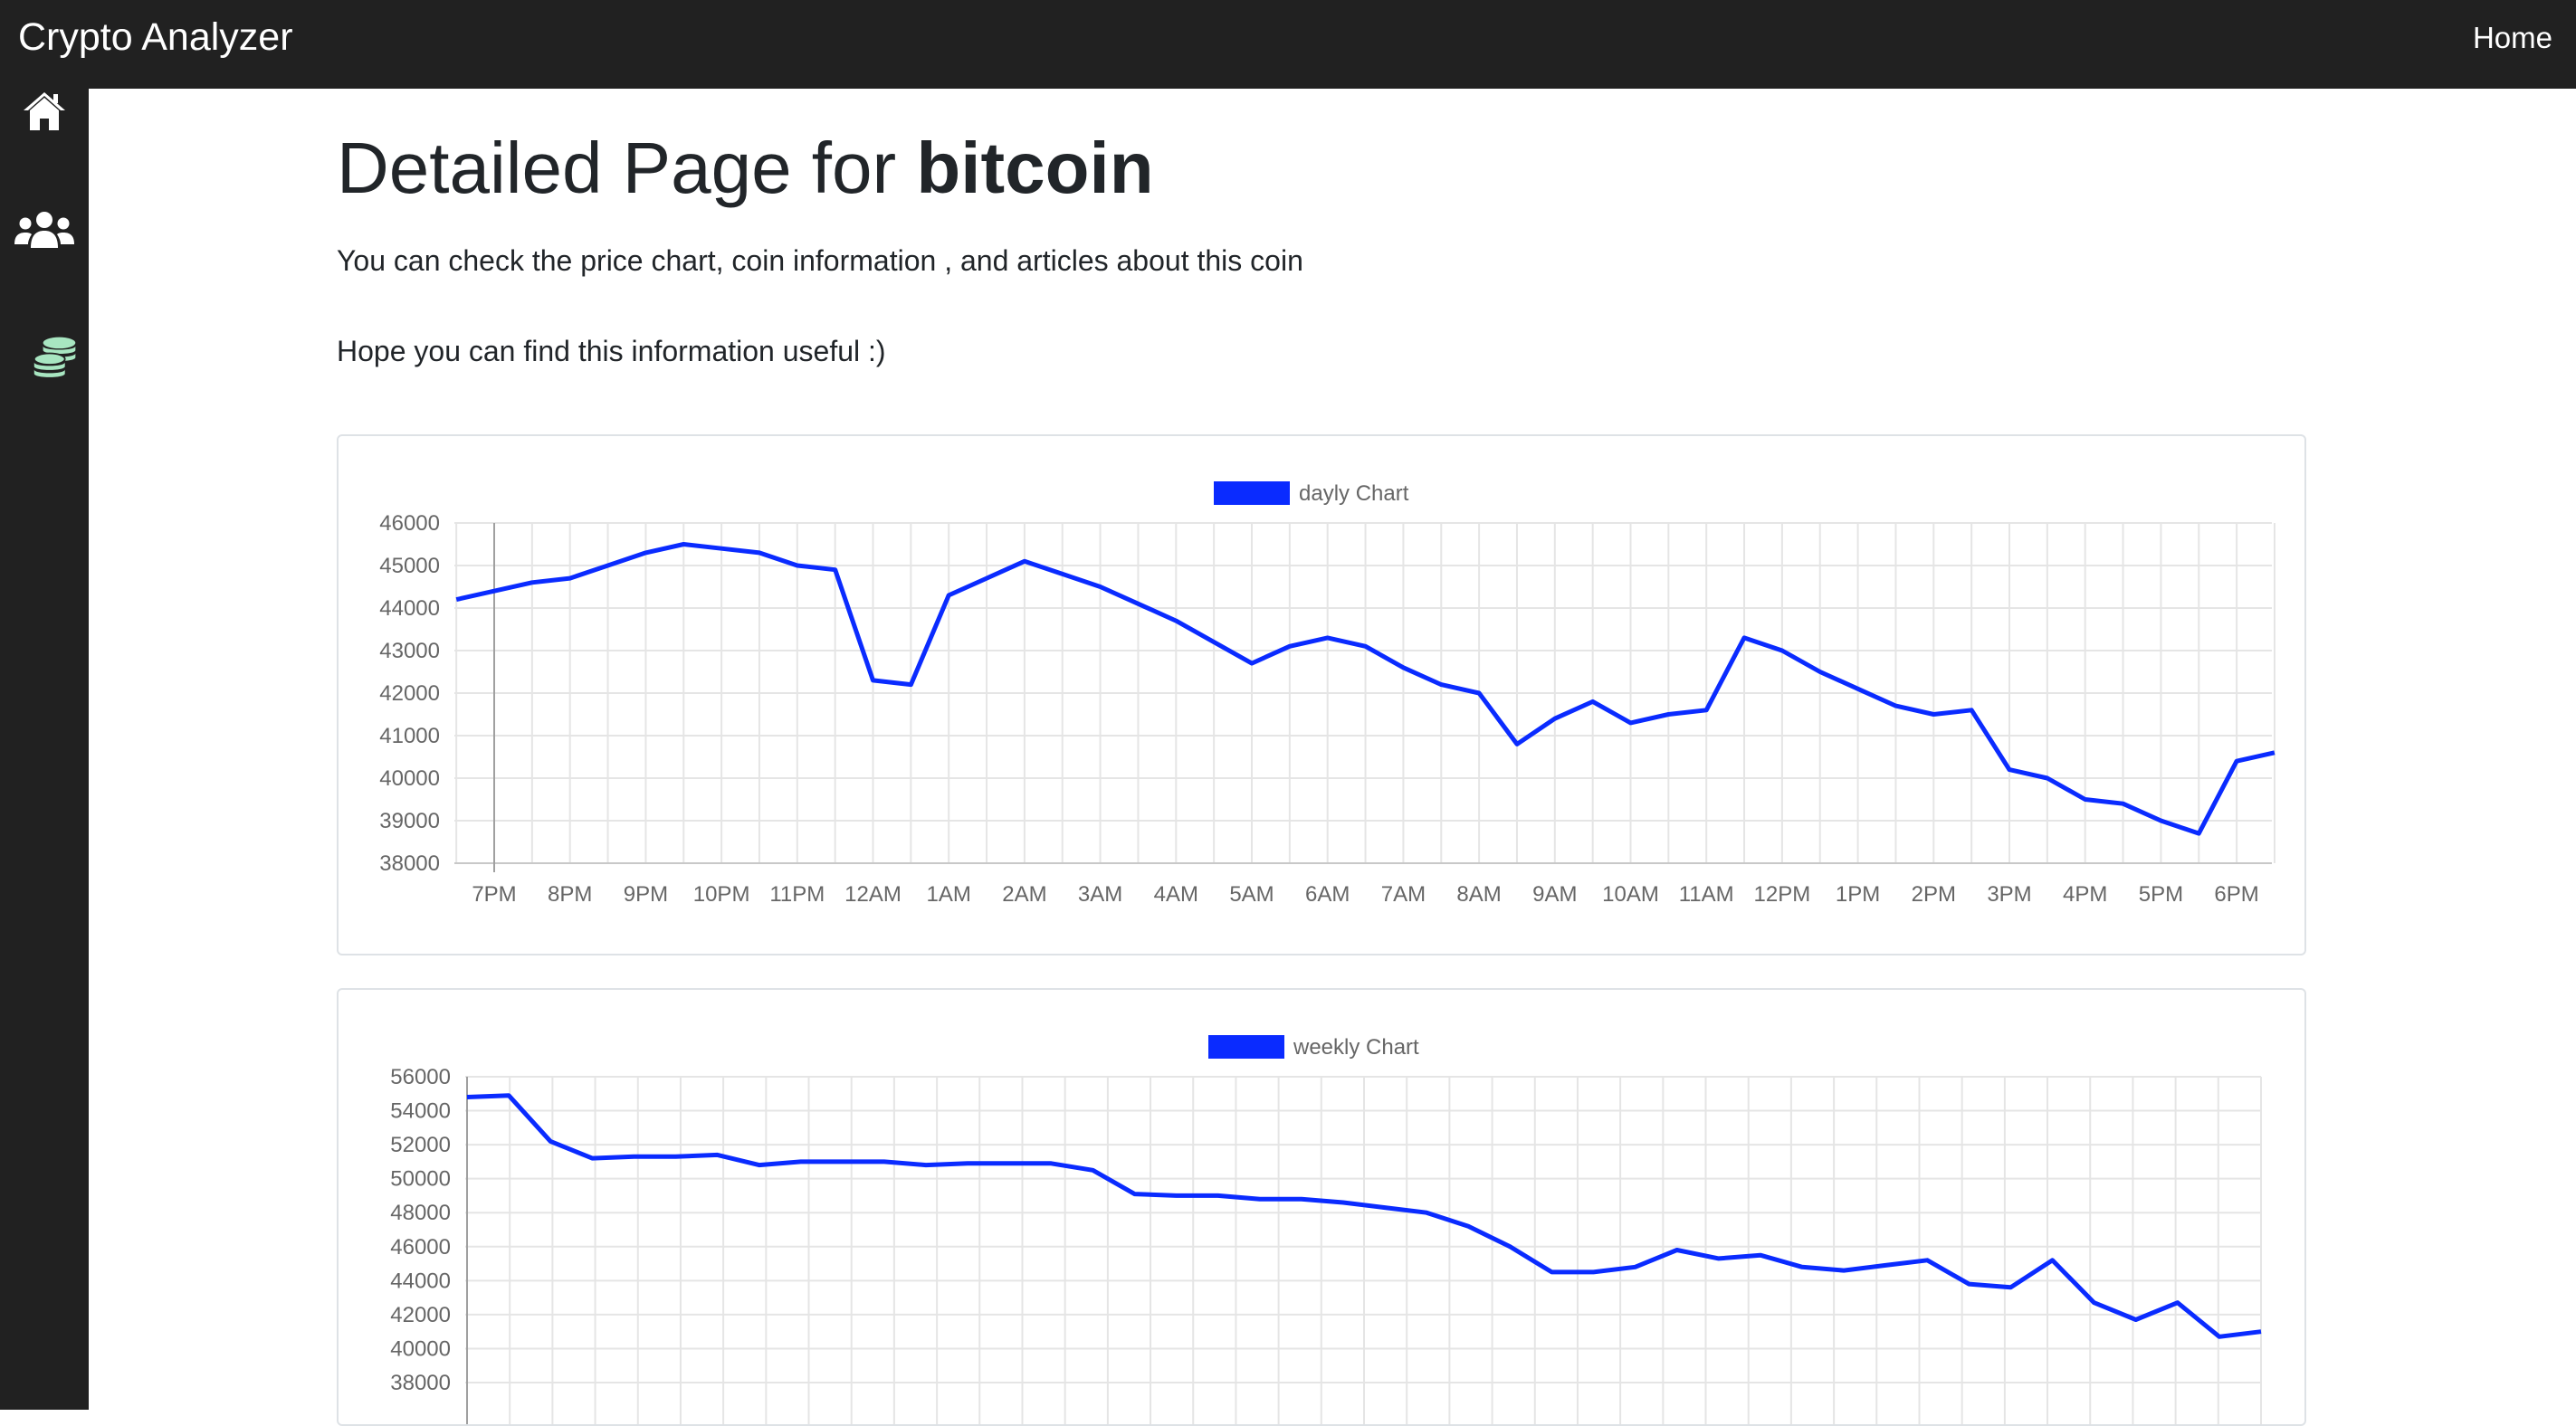 This screenshot has height=1426, width=2576. What do you see at coordinates (1783, 895) in the screenshot?
I see `x-tick-label: 12PM` at bounding box center [1783, 895].